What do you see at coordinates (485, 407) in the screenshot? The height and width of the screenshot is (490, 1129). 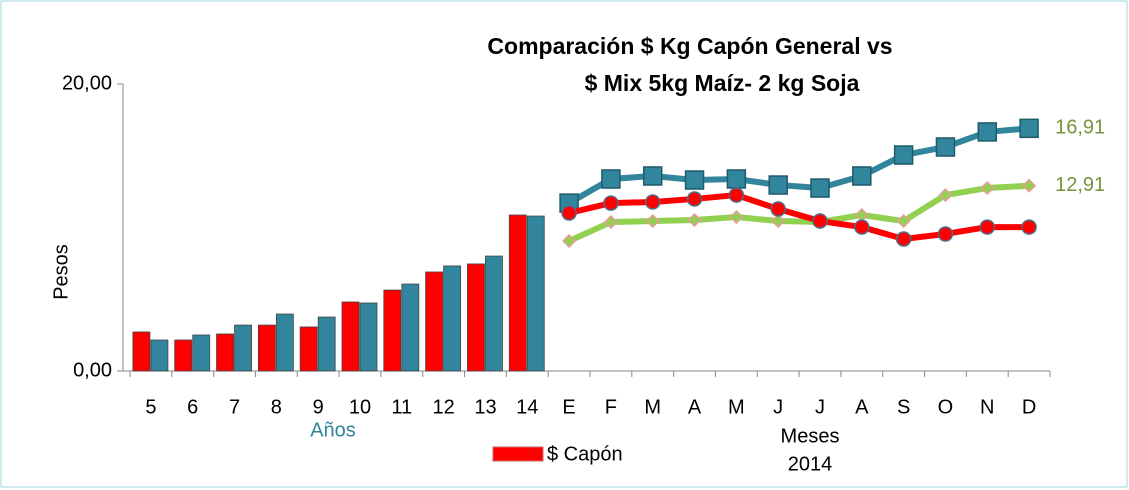 I see `x-tick-label: 13` at bounding box center [485, 407].